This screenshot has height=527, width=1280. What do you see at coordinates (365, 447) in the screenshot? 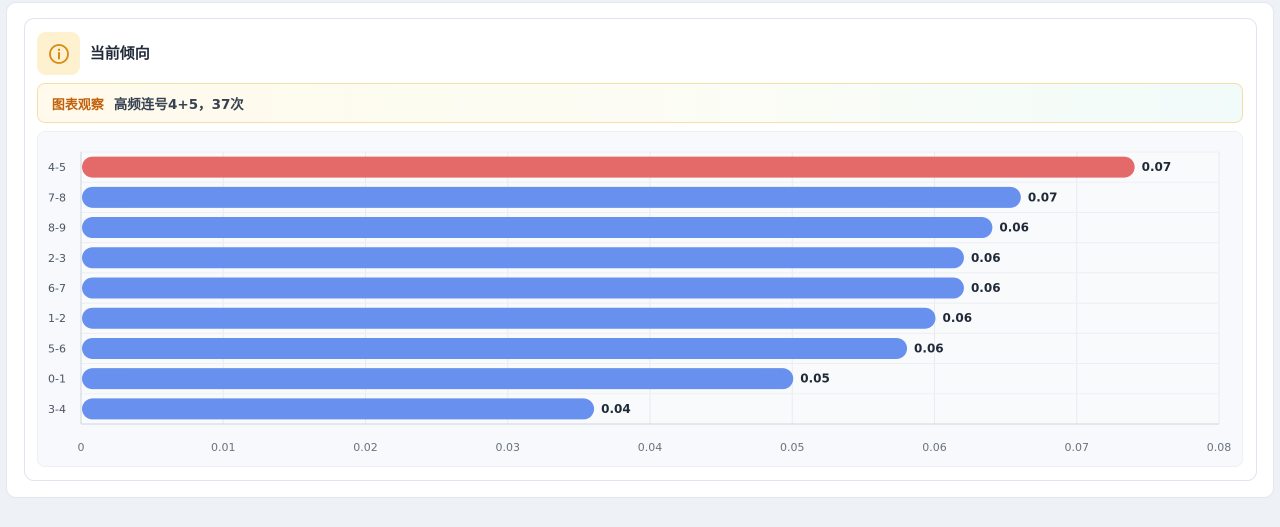
I see `x-tick-label: 0.02` at bounding box center [365, 447].